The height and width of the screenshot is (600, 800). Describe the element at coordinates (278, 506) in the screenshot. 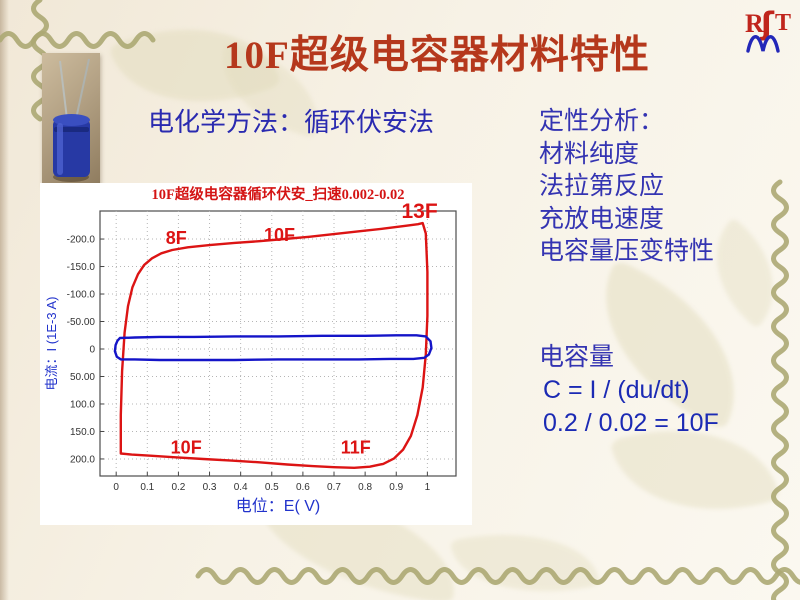

I see `x-axis-label: 电位：E( V)` at that location.